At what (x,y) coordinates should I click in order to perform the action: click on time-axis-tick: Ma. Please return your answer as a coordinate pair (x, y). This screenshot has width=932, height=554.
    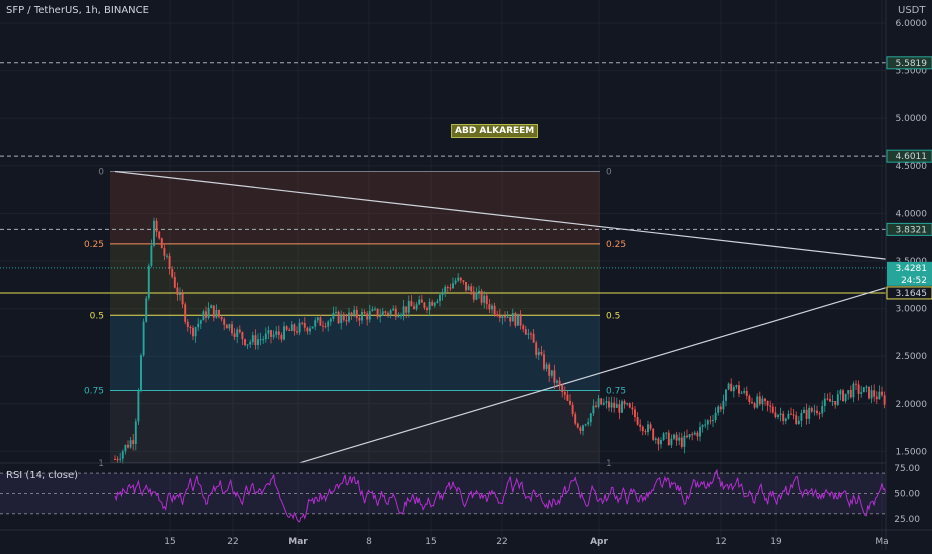
    Looking at the image, I should click on (881, 542).